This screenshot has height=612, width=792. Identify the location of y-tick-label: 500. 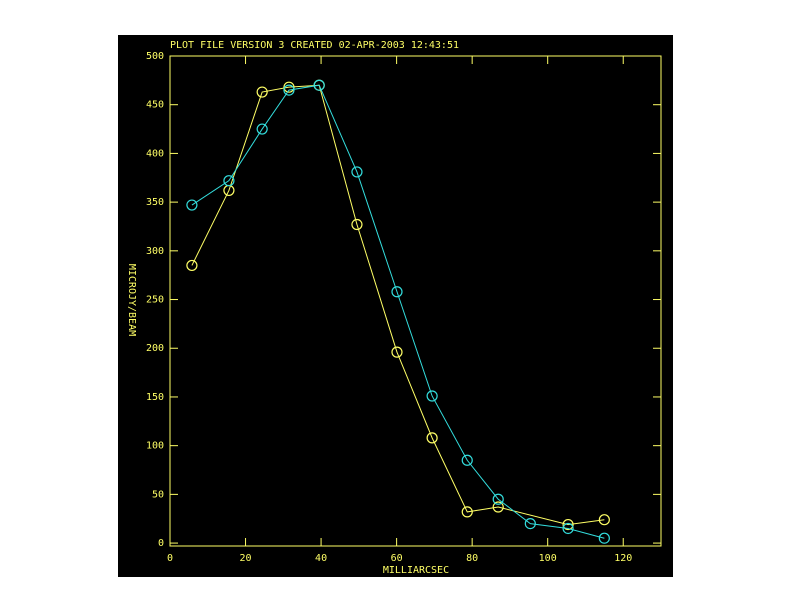
(155, 56).